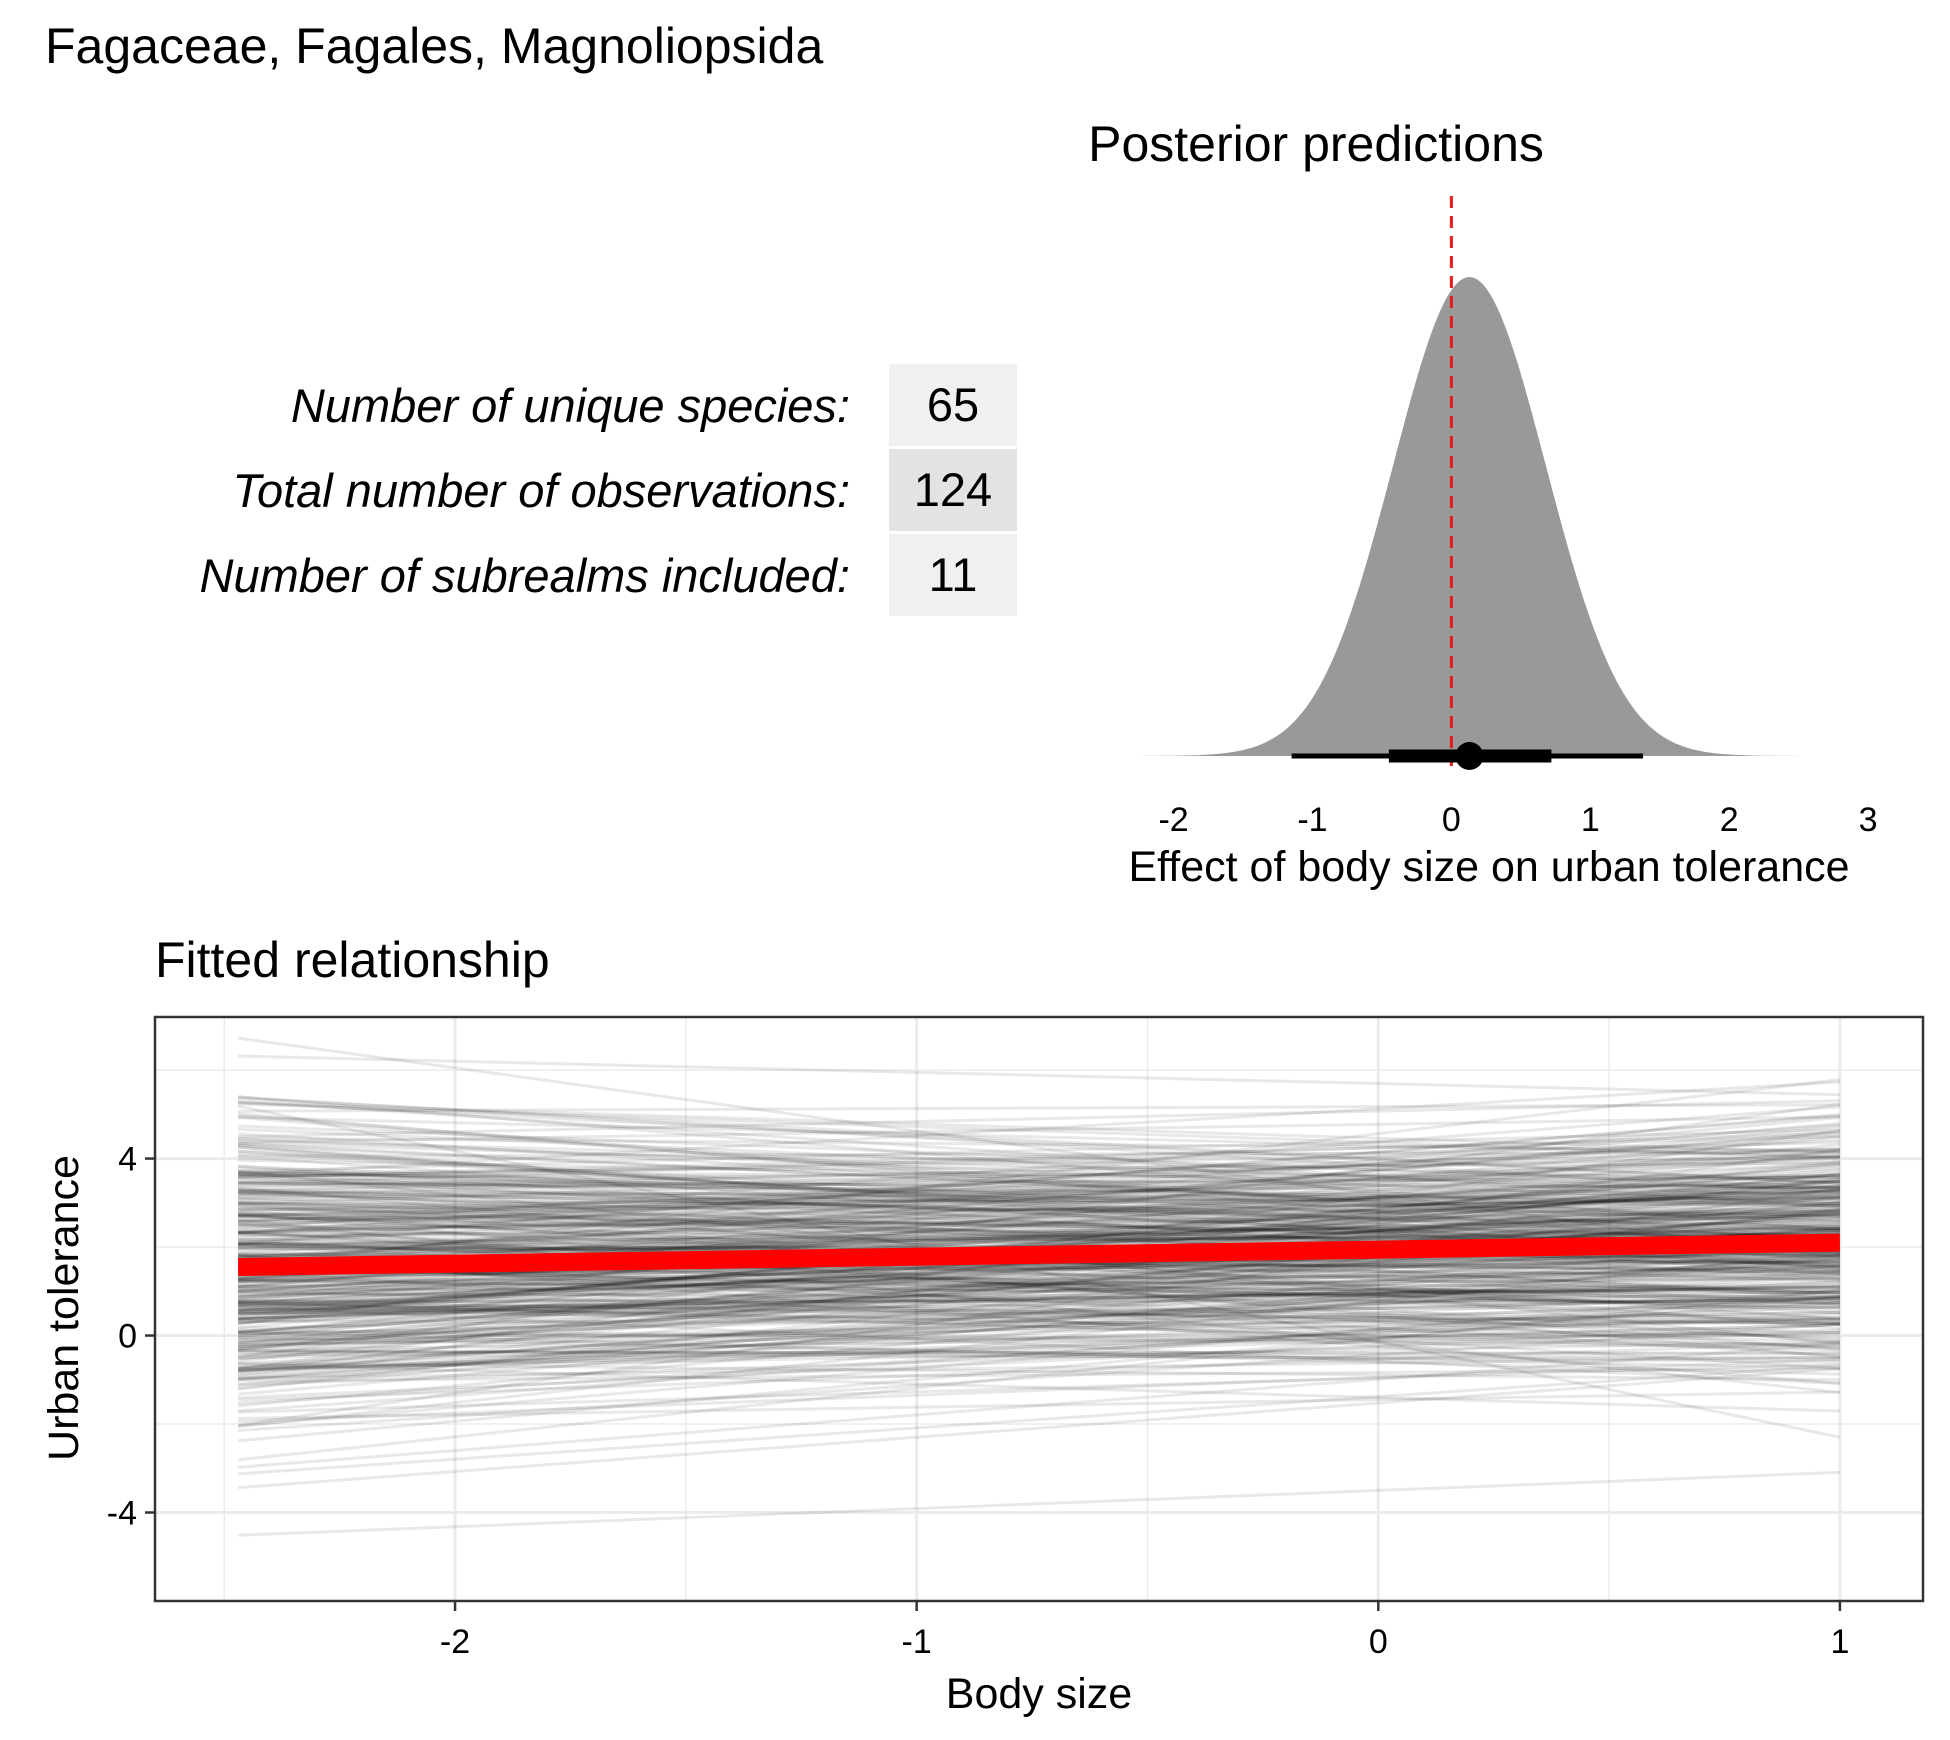 The height and width of the screenshot is (1740, 1950). I want to click on fitted-x-axis: -2 -1 0 1, so click(1144, 1631).